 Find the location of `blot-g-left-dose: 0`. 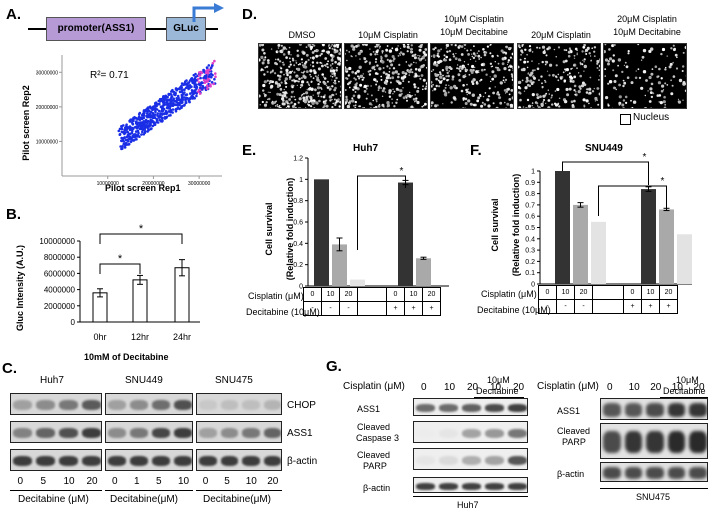

blot-g-left-dose: 0 is located at coordinates (424, 387).